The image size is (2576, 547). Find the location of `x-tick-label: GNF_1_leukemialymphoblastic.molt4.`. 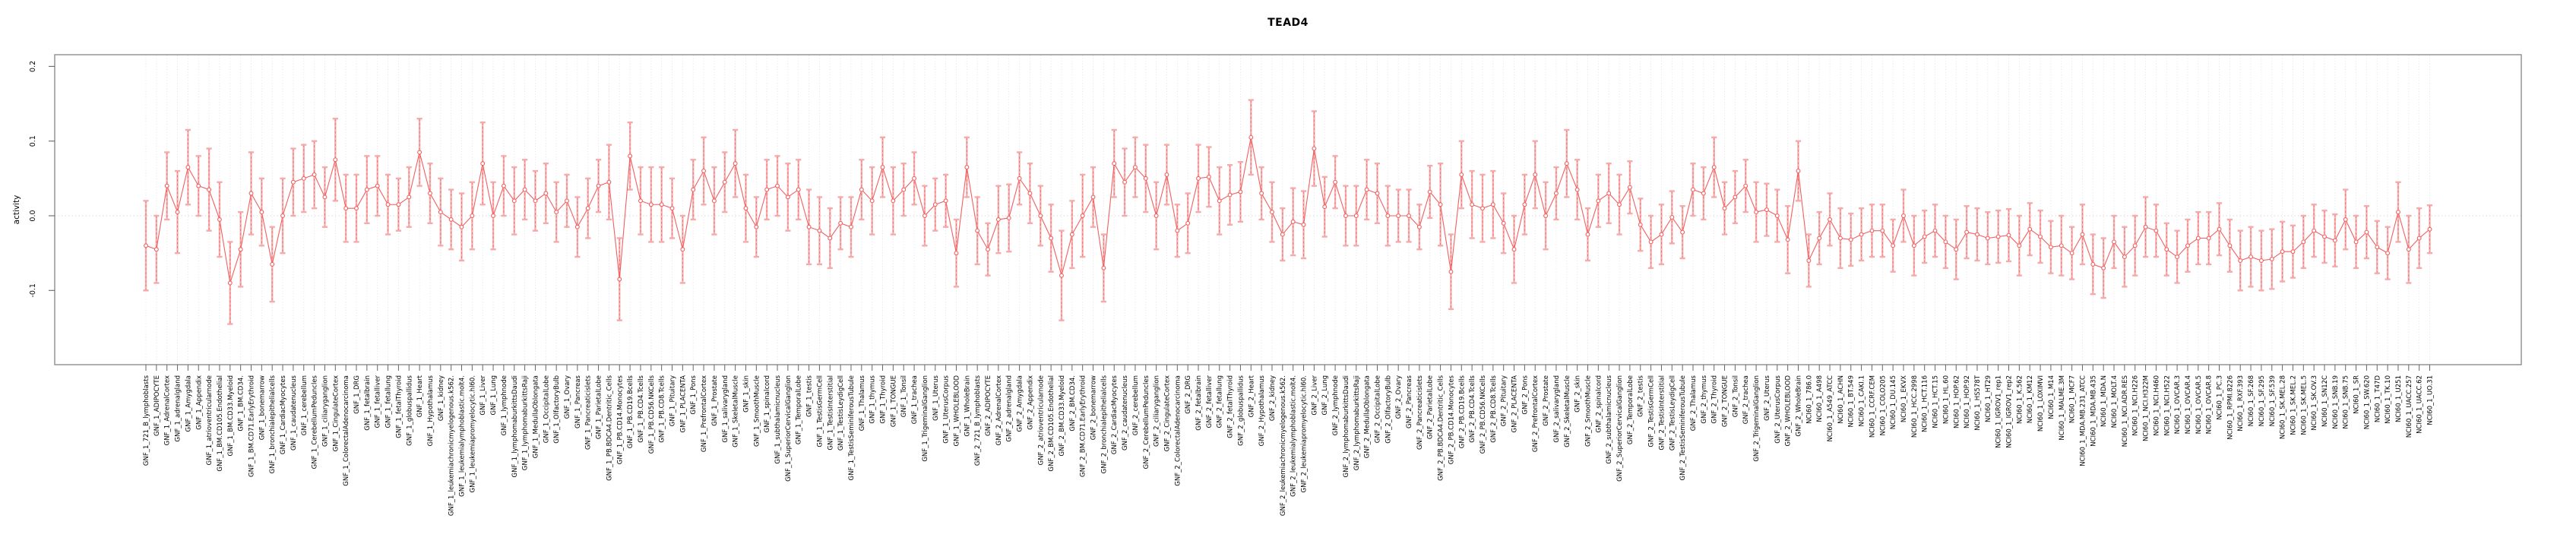

x-tick-label: GNF_1_leukemialymphoblastic.molt4. is located at coordinates (463, 436).